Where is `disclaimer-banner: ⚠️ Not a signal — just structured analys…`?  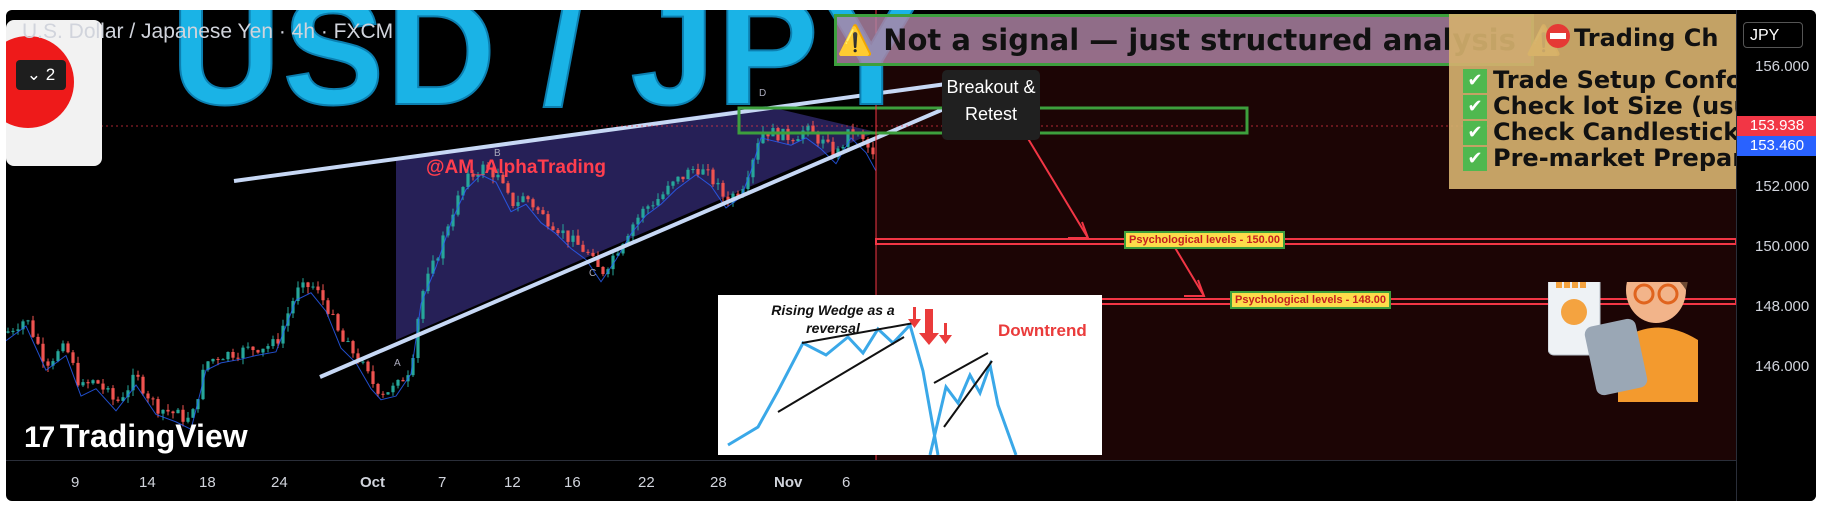
disclaimer-banner: ⚠️ Not a signal — just structured analys… is located at coordinates (1198, 40).